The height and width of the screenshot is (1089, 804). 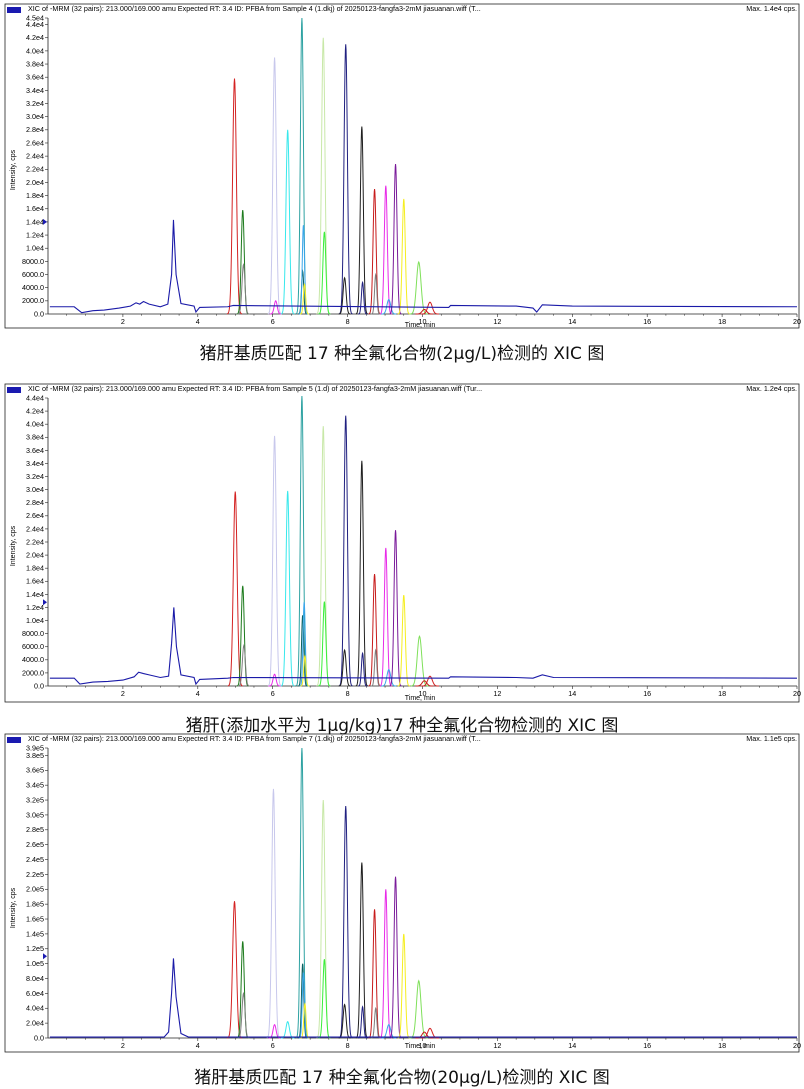 I want to click on max-intensity-label: Max. 1.2e4 cps., so click(x=771, y=388).